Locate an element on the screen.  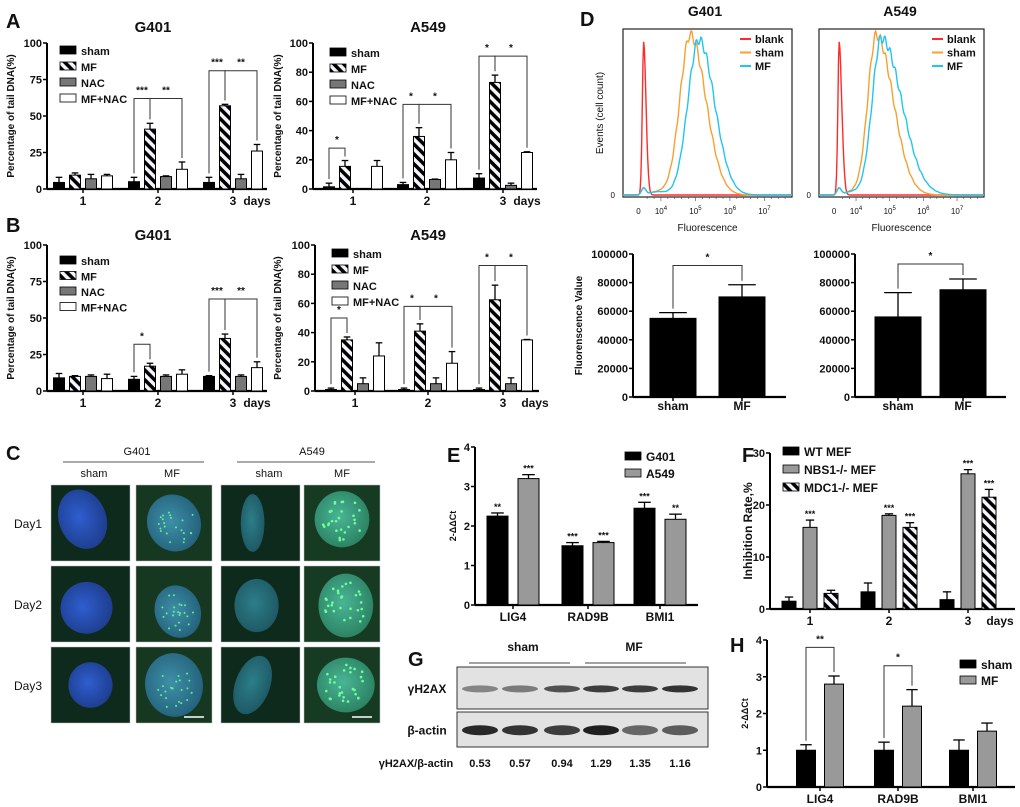
y-tick-label: 50 is located at coordinates (36, 117).